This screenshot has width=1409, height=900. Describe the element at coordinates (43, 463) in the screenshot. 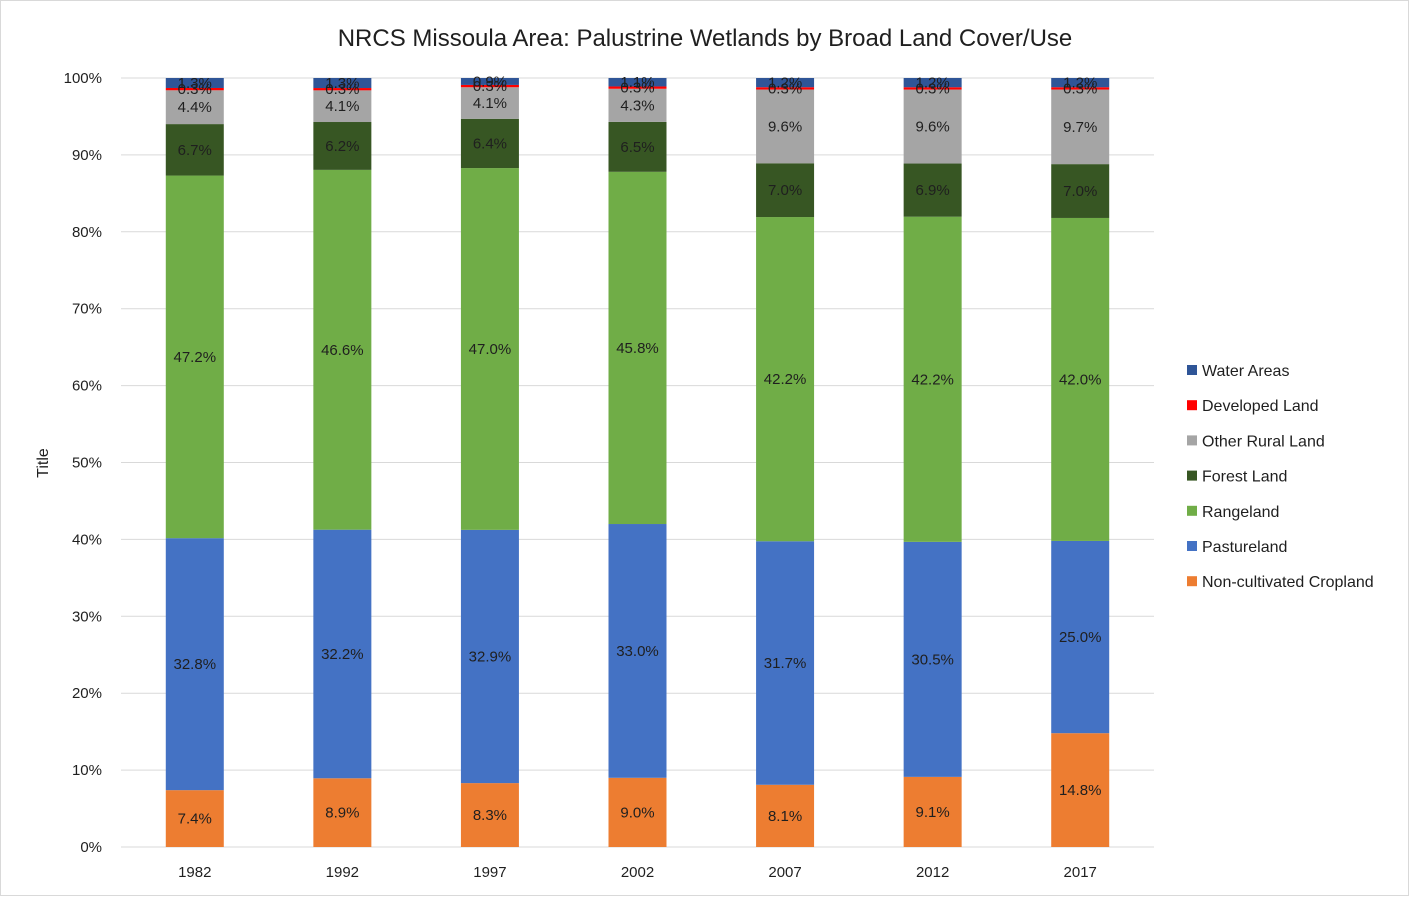

I see `y-axis-label: Title` at that location.